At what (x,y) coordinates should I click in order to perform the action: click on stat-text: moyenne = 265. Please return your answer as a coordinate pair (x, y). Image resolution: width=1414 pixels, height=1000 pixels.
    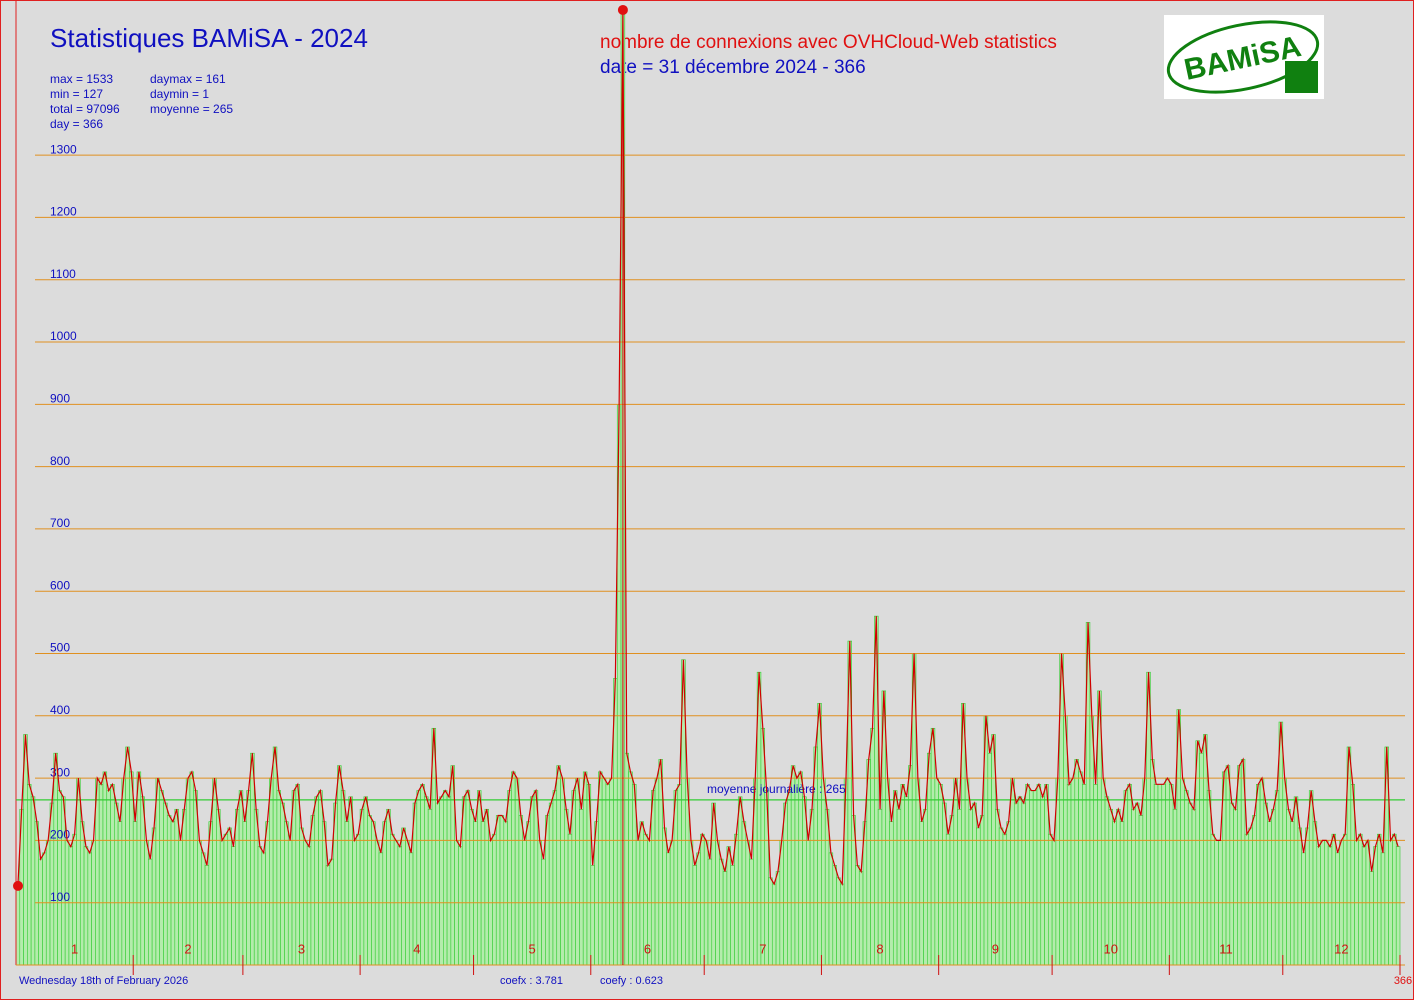
    Looking at the image, I should click on (191, 109).